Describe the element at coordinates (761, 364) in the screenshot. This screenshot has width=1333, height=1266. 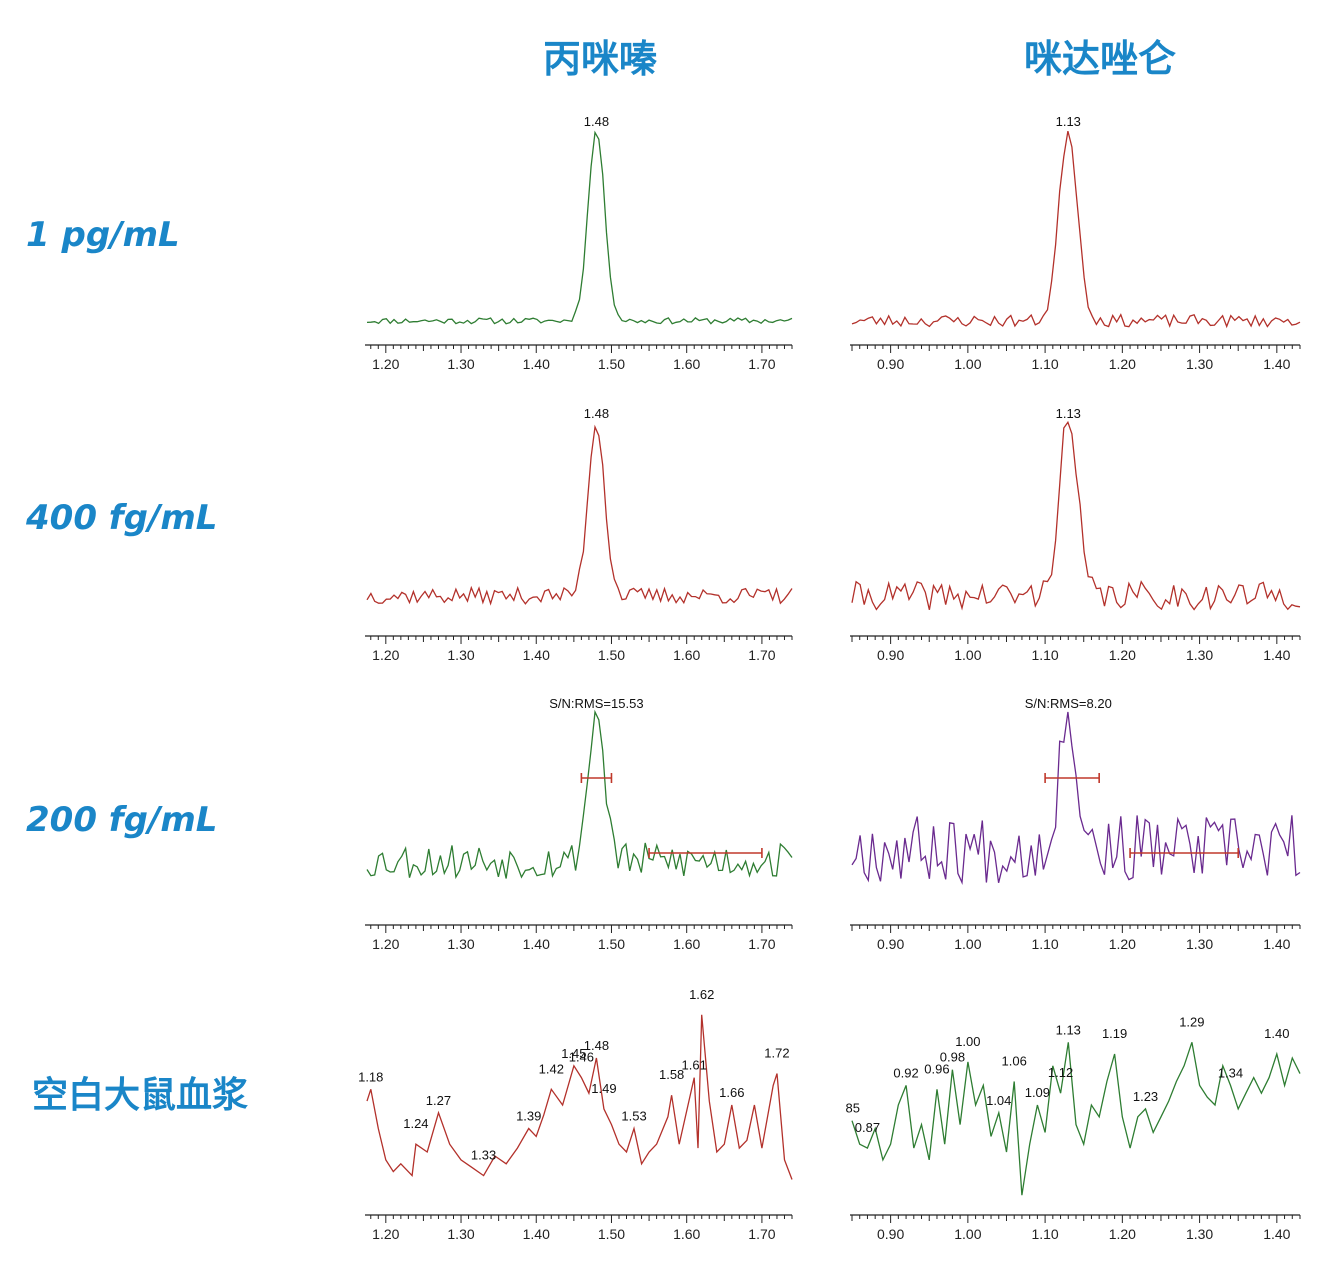
I see `chart-0-x-tick-label: 1.70` at that location.